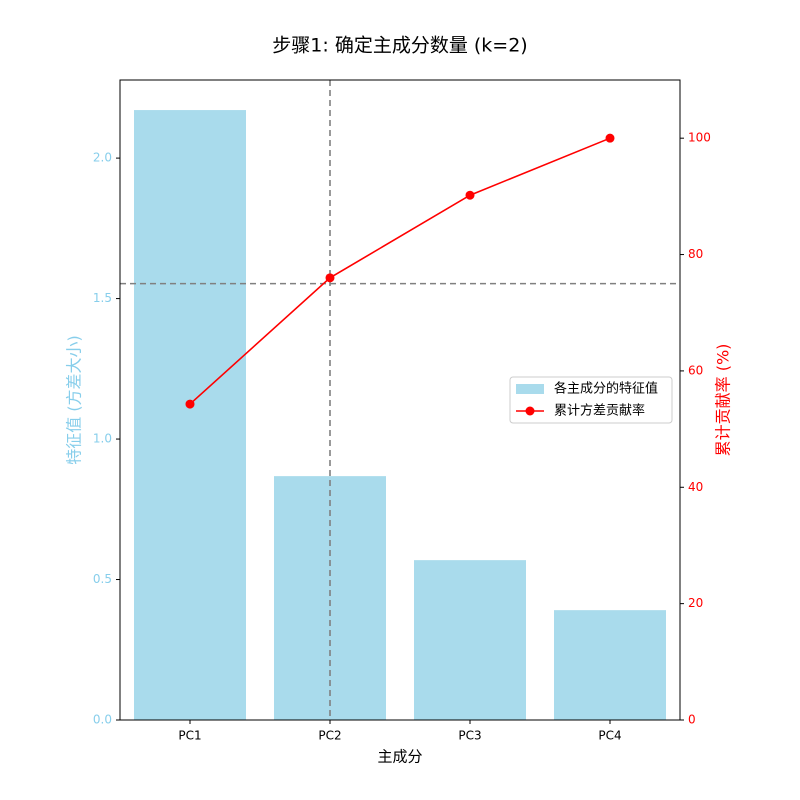  I want to click on legend-swatch, so click(530, 389).